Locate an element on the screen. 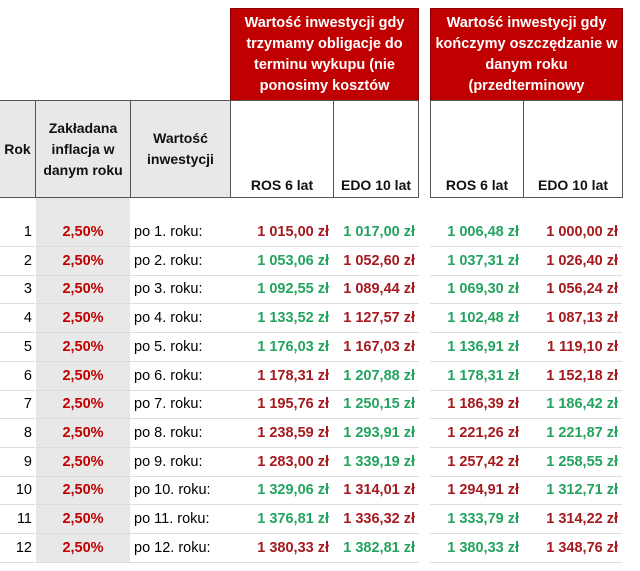 The height and width of the screenshot is (571, 640). cell-edo-hold: 1 167,03 zł is located at coordinates (376, 347).